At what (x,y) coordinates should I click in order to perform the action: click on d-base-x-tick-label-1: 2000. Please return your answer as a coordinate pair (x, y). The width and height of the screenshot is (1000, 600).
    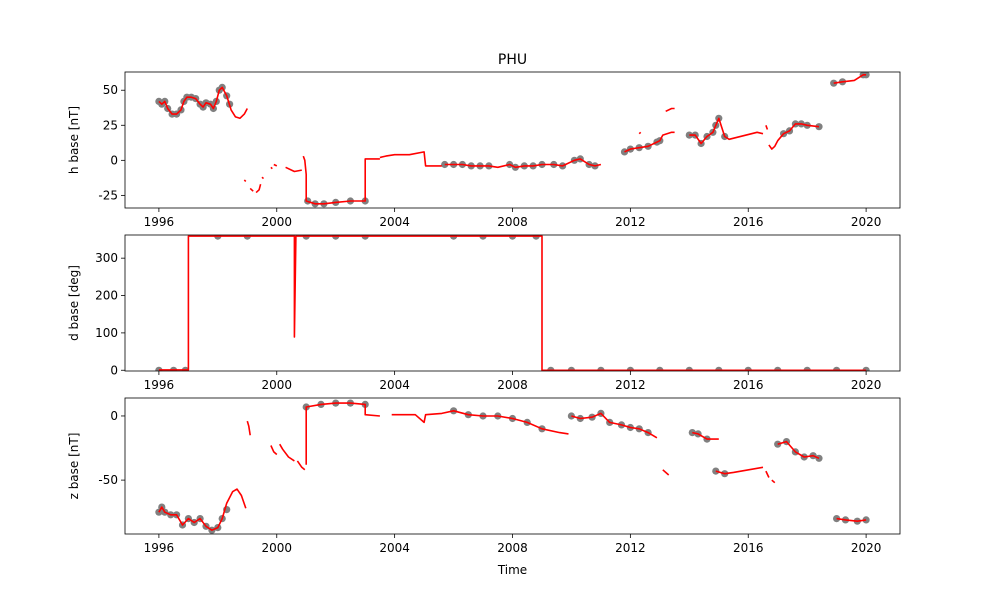
    Looking at the image, I should click on (276, 385).